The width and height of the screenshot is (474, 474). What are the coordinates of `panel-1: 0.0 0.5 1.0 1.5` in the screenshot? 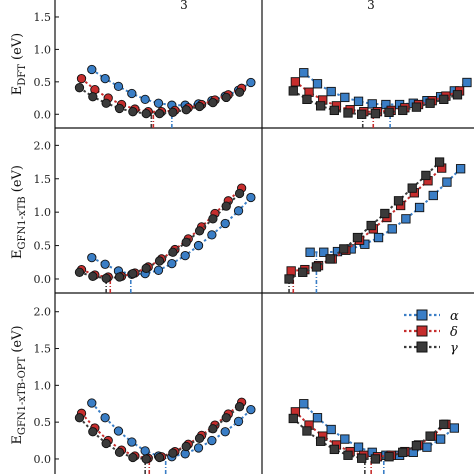 It's located at (145, 69).